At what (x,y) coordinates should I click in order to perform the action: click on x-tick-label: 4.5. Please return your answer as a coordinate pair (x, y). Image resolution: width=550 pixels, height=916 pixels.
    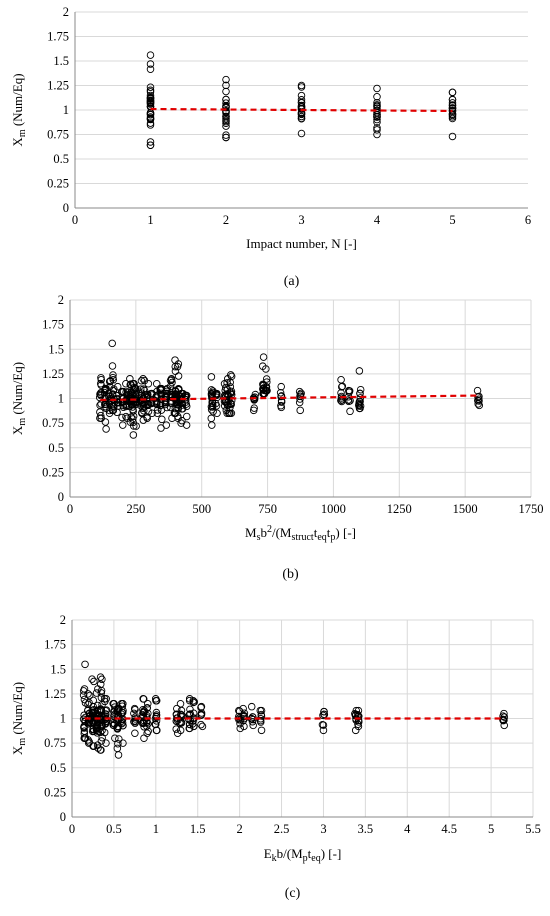
    Looking at the image, I should click on (449, 829).